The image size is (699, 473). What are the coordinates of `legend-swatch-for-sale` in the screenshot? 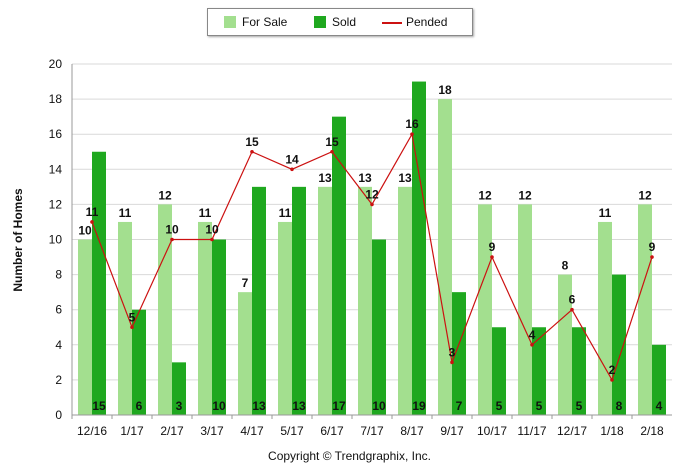 It's located at (230, 22).